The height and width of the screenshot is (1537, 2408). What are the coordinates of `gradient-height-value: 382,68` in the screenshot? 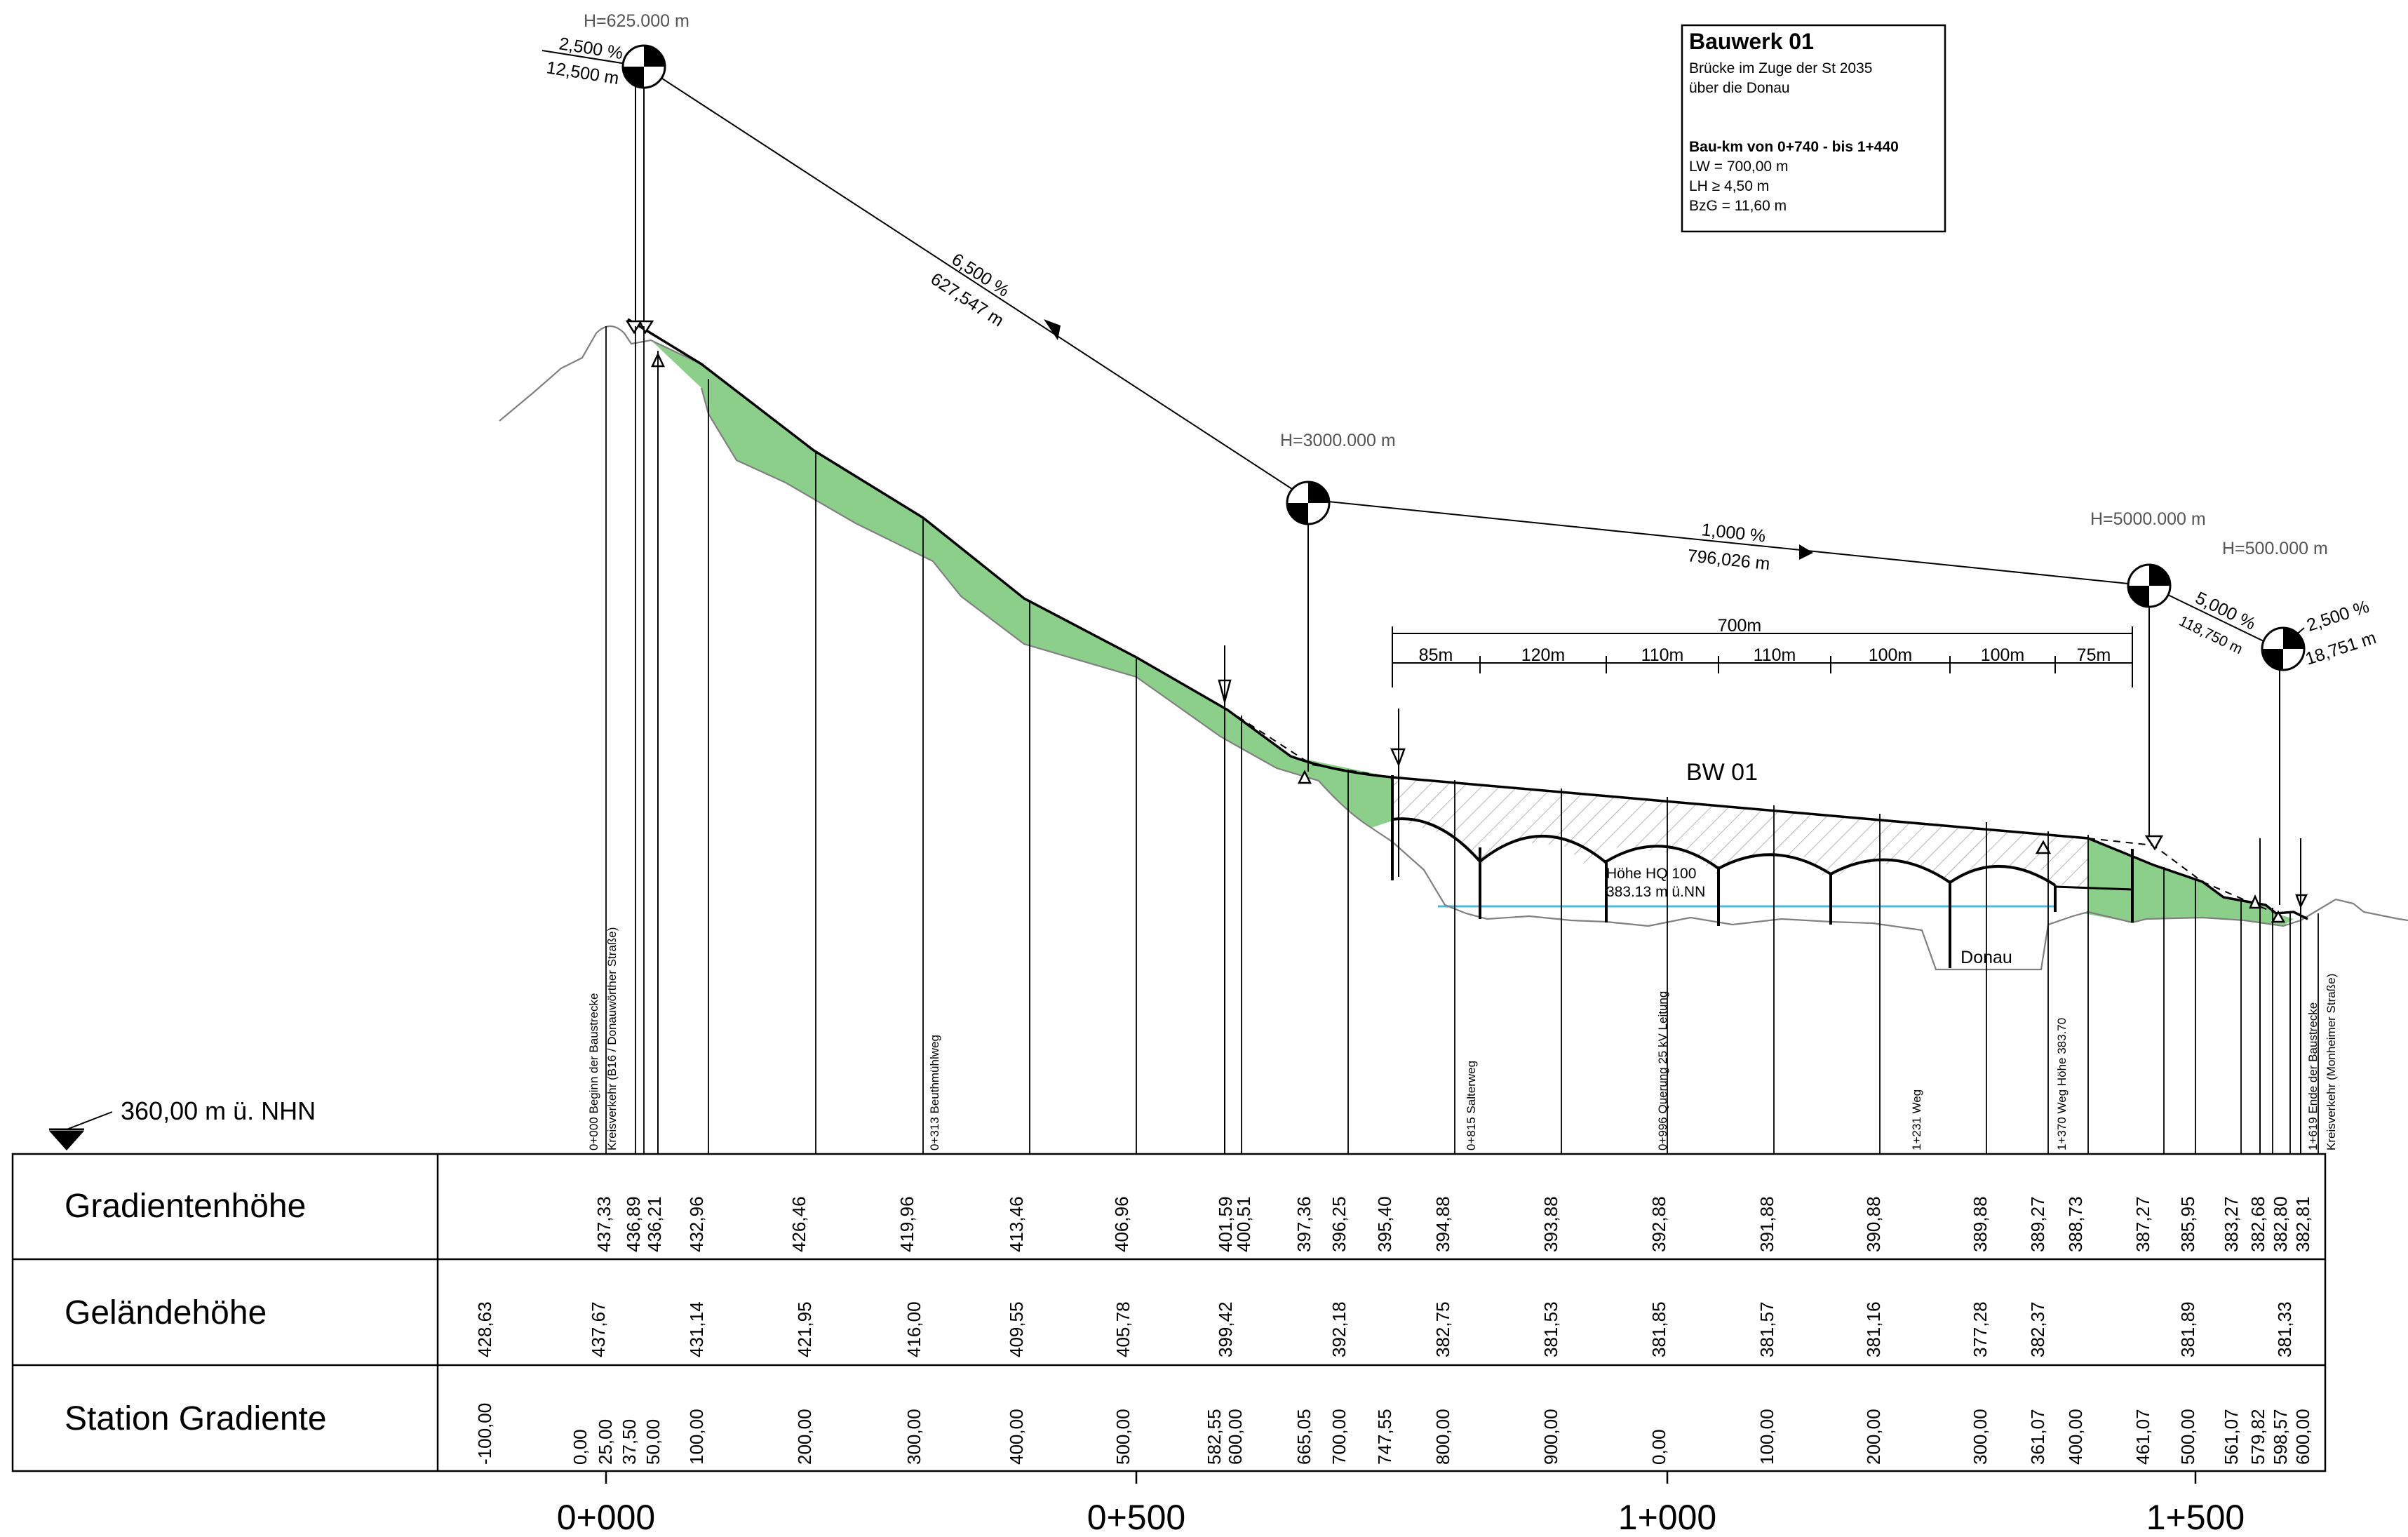 It's located at (2257, 1224).